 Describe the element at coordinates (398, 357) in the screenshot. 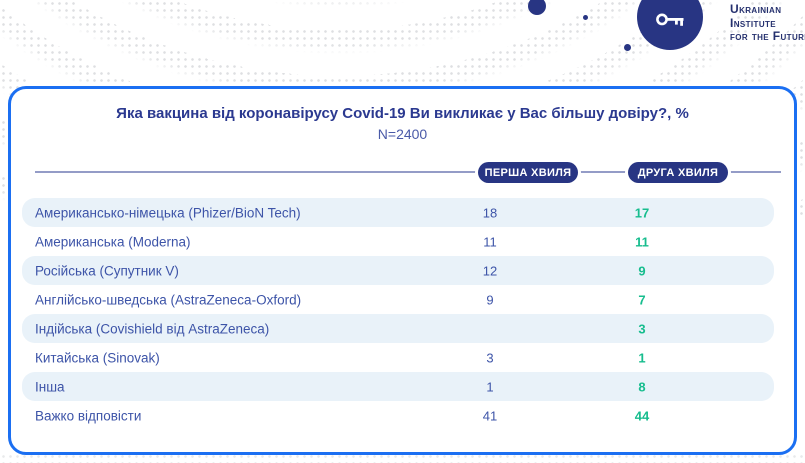

I see `table-row: Китайська (Sinovak) 3 1` at that location.